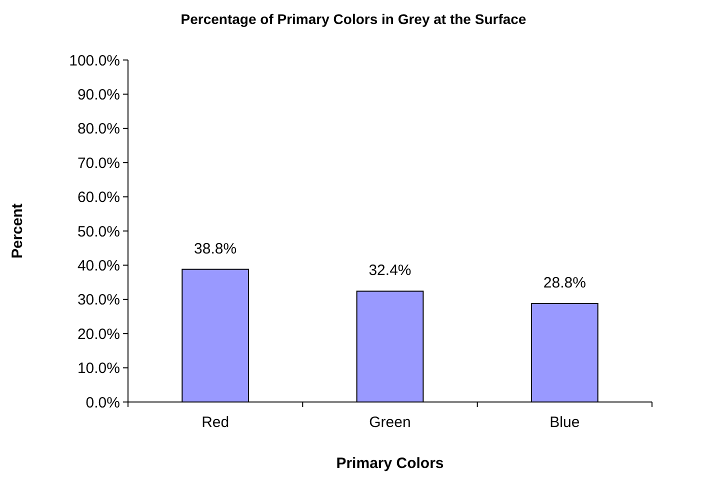  What do you see at coordinates (353, 19) in the screenshot?
I see `chart-title: Percentage of Primary Colors in Grey at the Surface` at bounding box center [353, 19].